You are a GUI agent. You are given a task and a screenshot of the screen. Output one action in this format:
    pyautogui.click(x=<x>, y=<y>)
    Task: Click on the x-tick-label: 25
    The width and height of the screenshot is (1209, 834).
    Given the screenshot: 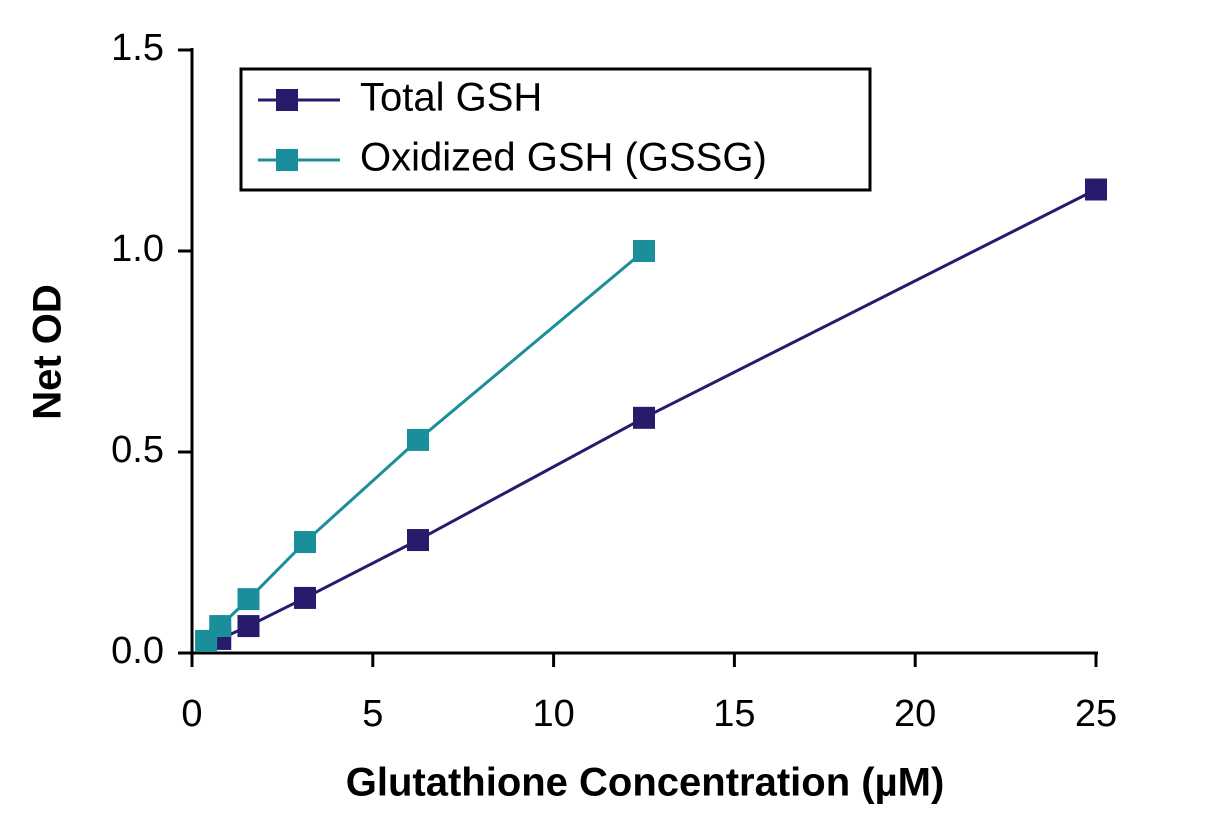 What is the action you would take?
    pyautogui.click(x=1096, y=714)
    